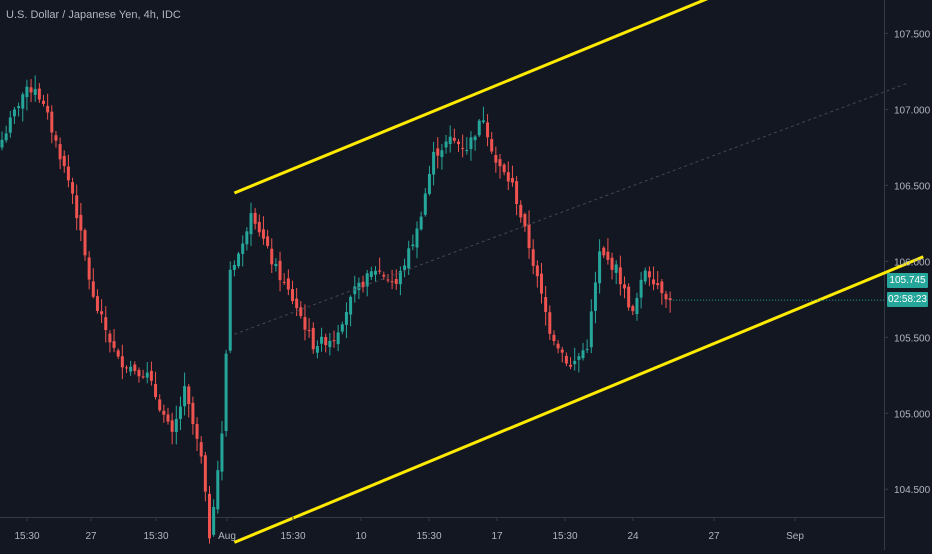 The width and height of the screenshot is (932, 554). What do you see at coordinates (93, 15) in the screenshot?
I see `chart-title: U.S. Dollar / Japanese Yen, 4h, IDC` at bounding box center [93, 15].